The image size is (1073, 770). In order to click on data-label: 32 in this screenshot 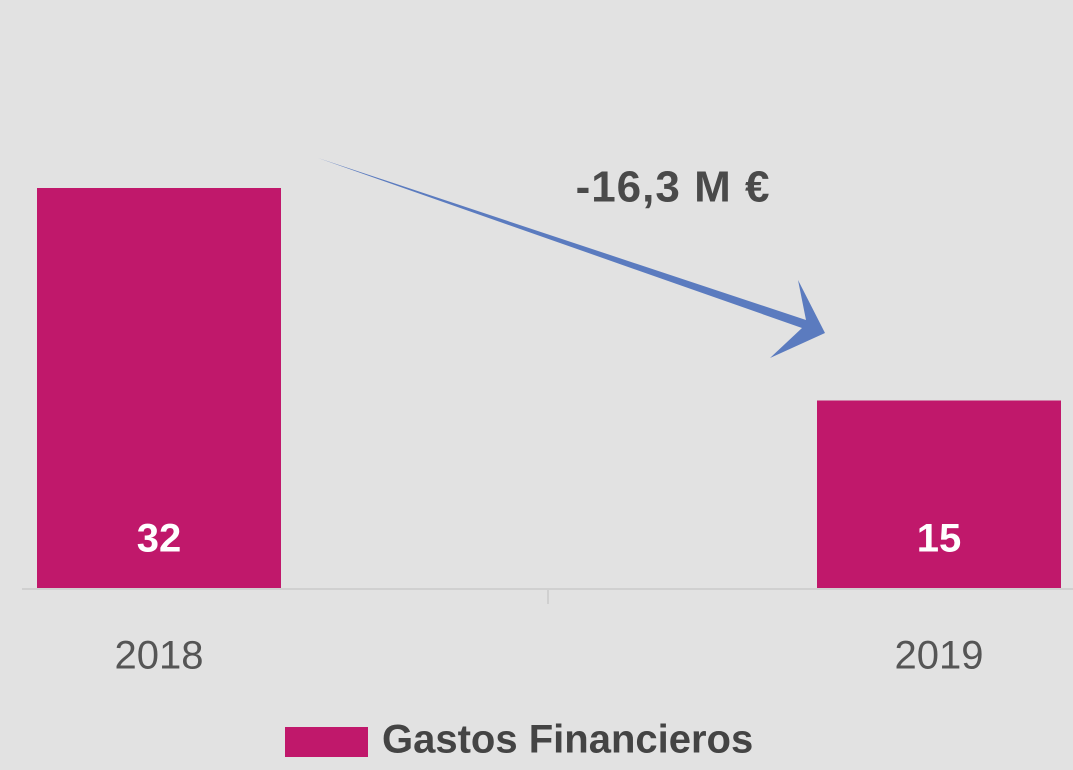, I will do `click(159, 539)`.